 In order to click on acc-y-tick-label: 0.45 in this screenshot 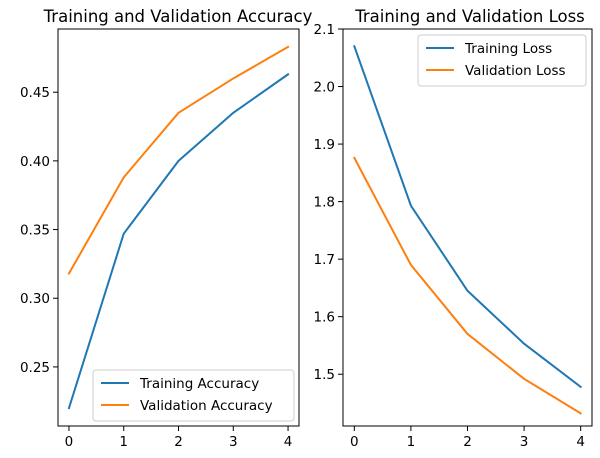, I will do `click(35, 93)`.